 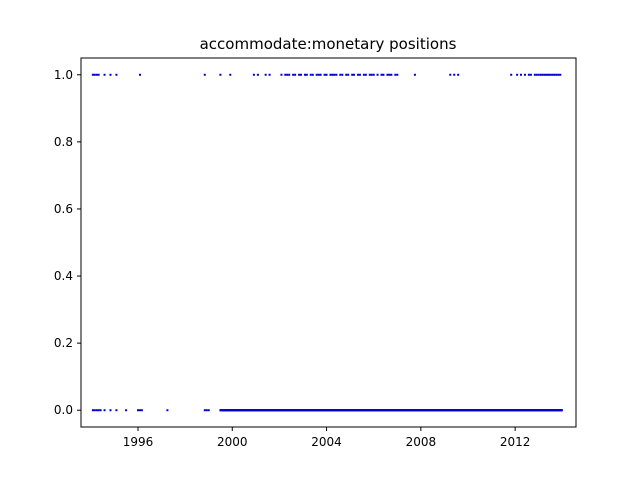 What do you see at coordinates (63, 343) in the screenshot?
I see `y-tick-label: 0.2` at bounding box center [63, 343].